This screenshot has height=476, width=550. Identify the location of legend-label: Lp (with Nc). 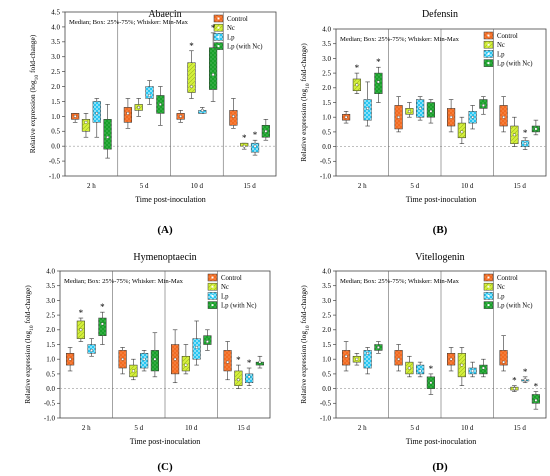
(515, 306).